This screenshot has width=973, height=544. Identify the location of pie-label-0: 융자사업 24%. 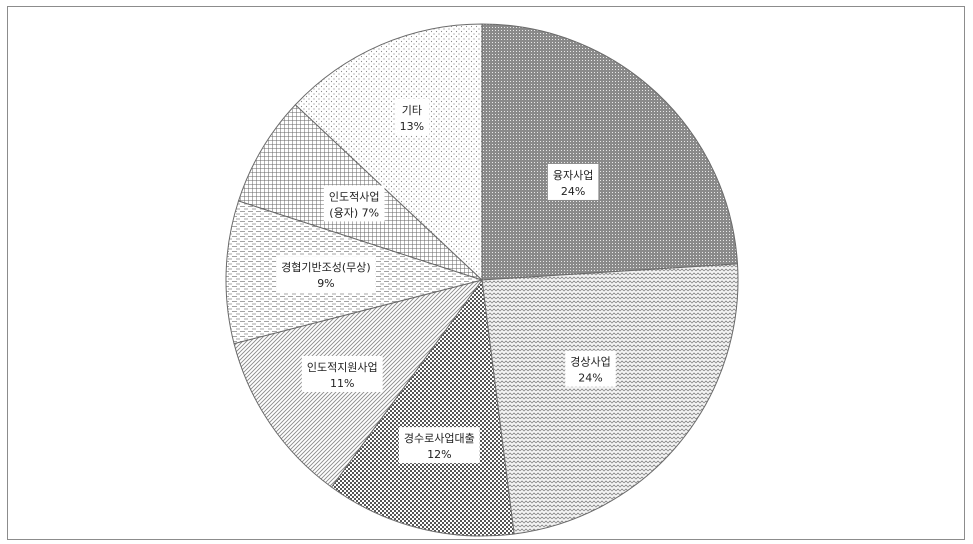
(573, 181).